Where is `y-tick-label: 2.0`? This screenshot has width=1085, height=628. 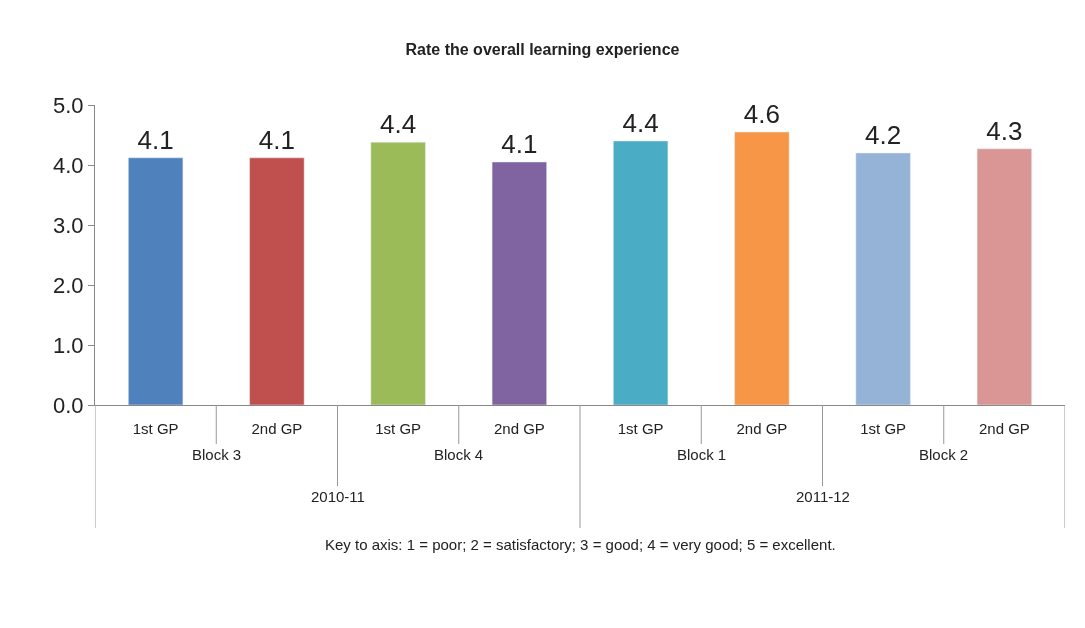 y-tick-label: 2.0 is located at coordinates (68, 285).